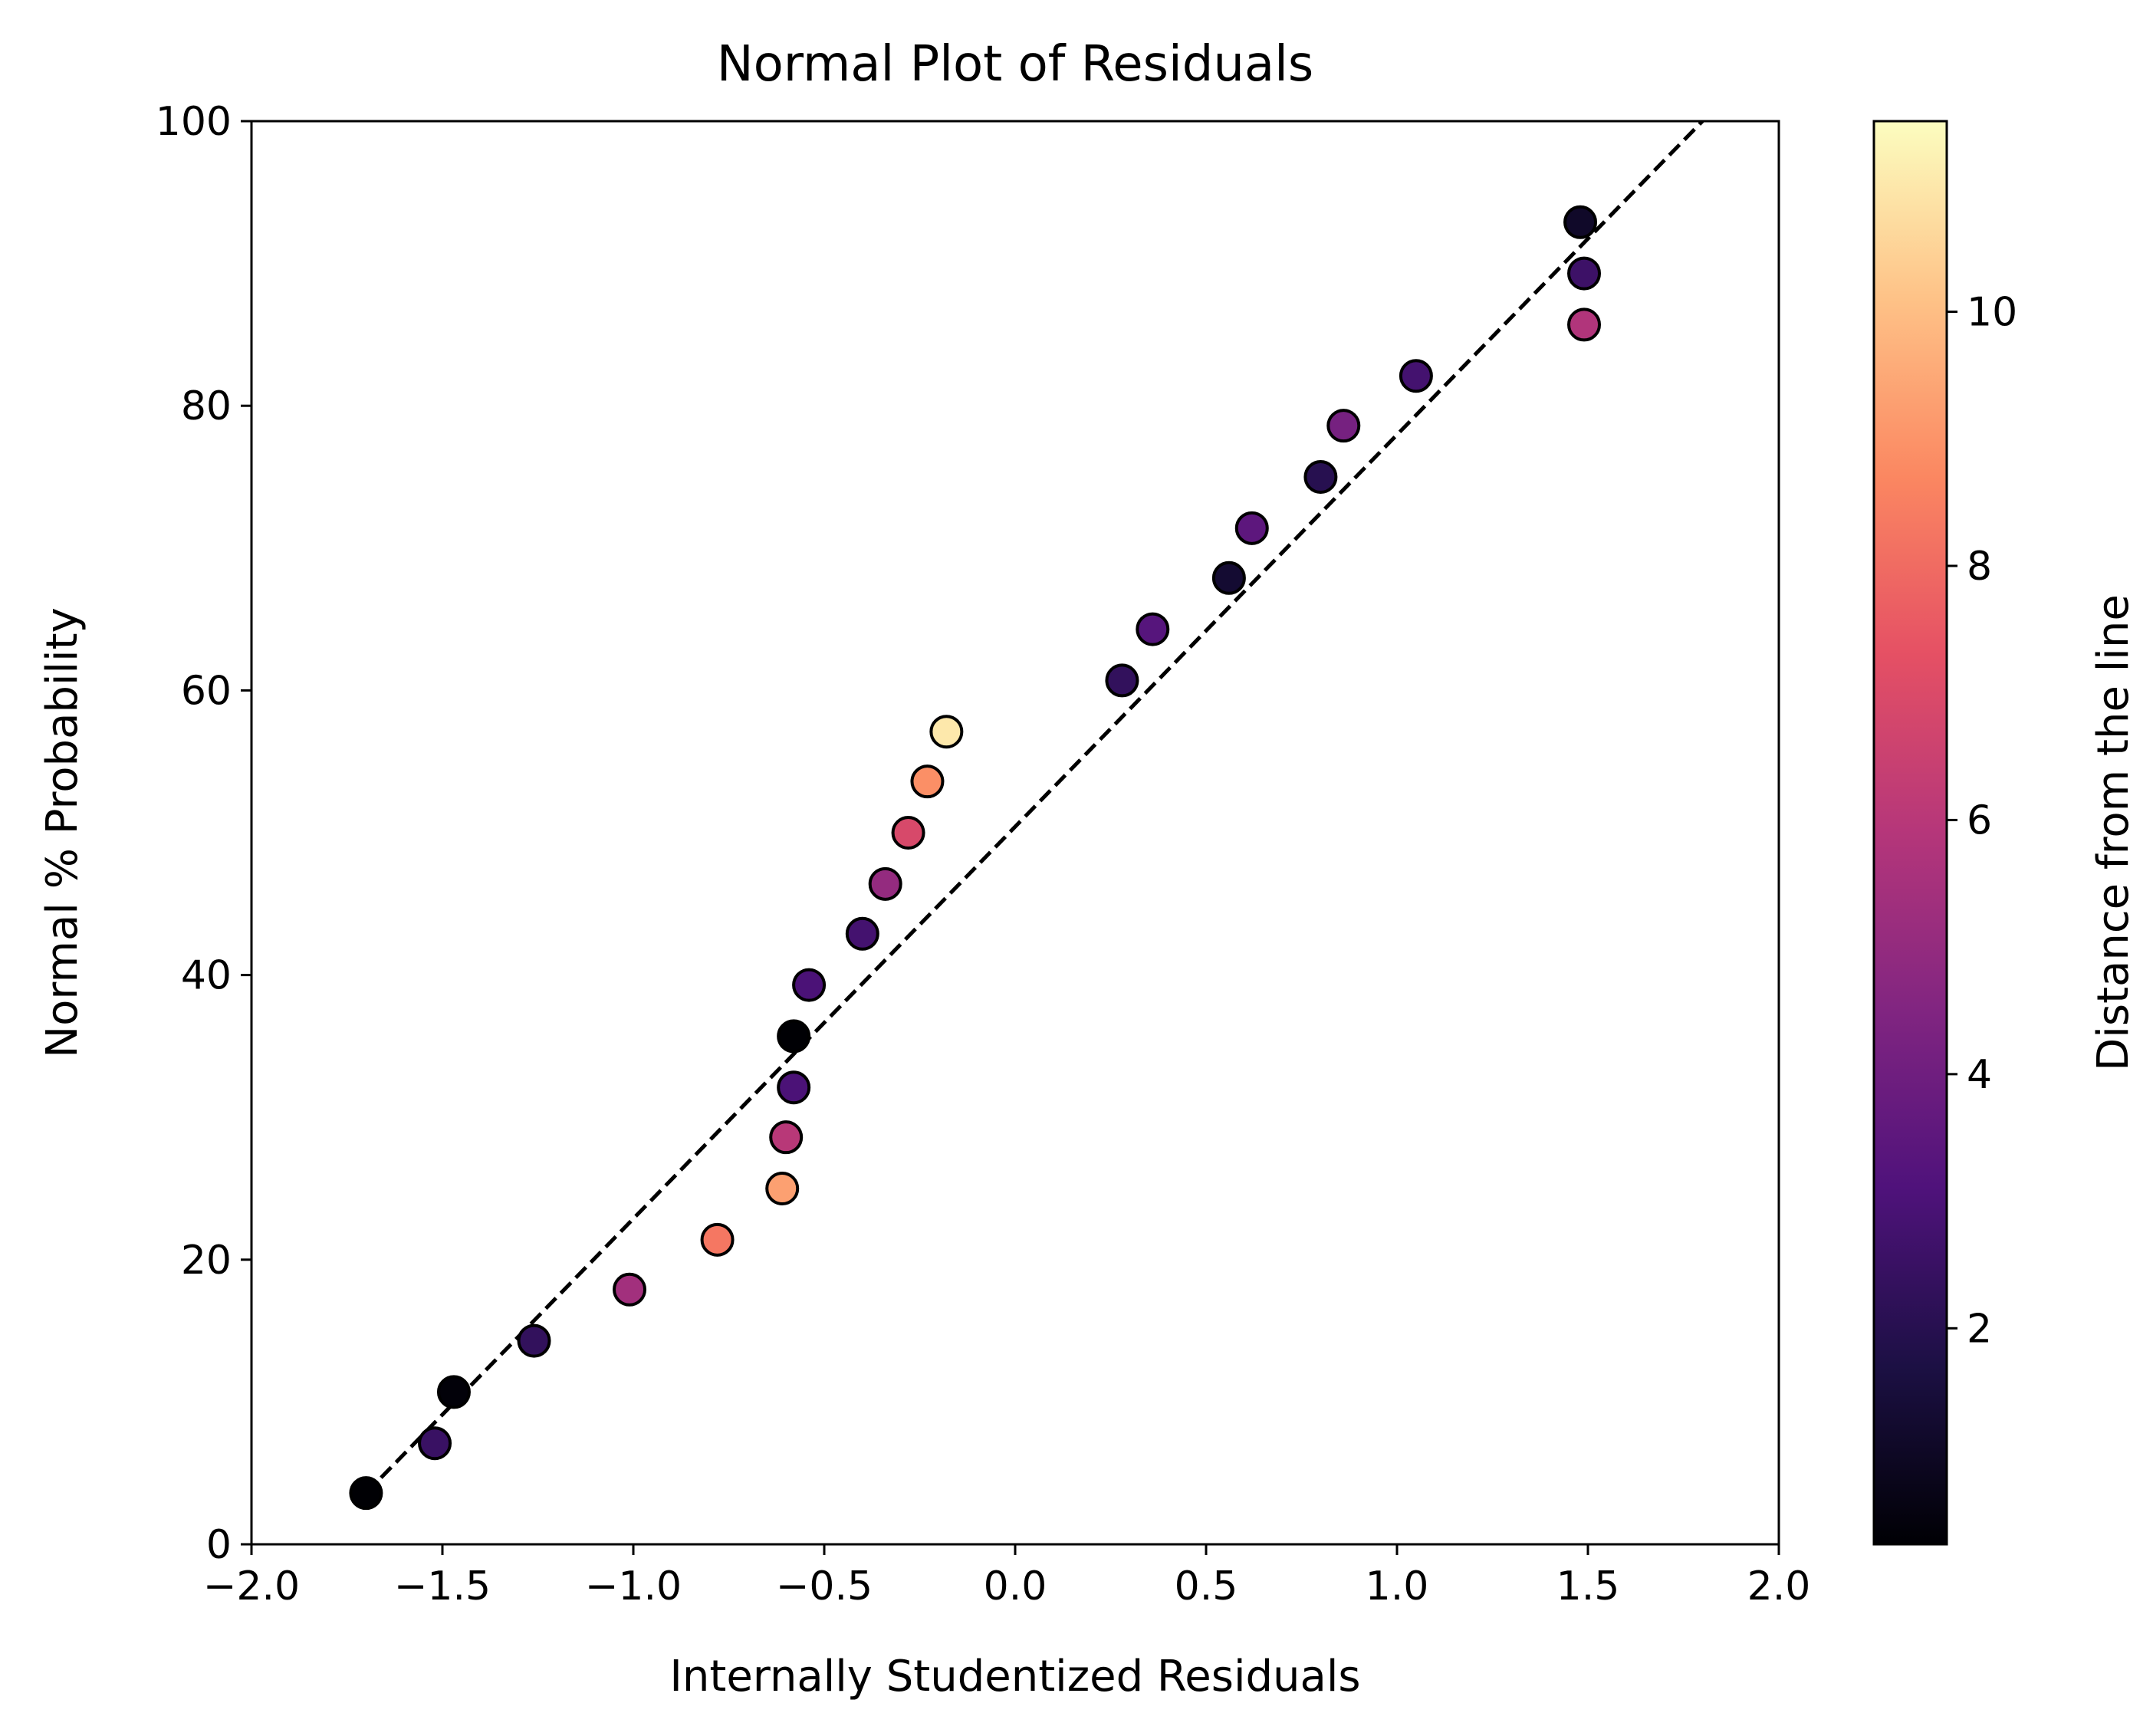 The image size is (2153, 1736). I want to click on x-axis-ticks: −2.0 −1.5 −1.0 −0.5 0.0 0.5 1.0 1.5 2.0, so click(1006, 1576).